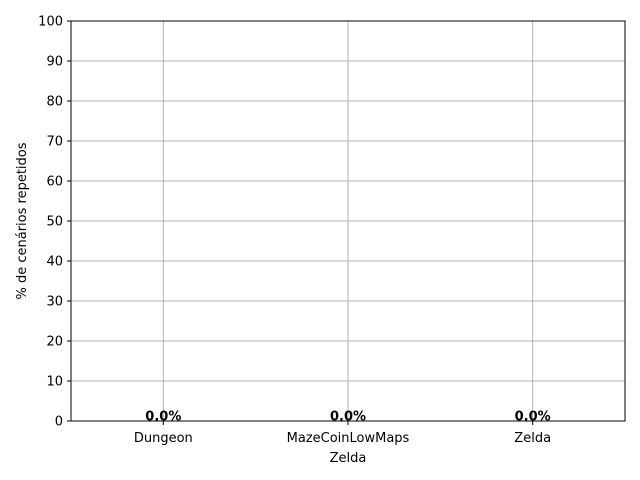  I want to click on y-tick-label: 70, so click(54, 142).